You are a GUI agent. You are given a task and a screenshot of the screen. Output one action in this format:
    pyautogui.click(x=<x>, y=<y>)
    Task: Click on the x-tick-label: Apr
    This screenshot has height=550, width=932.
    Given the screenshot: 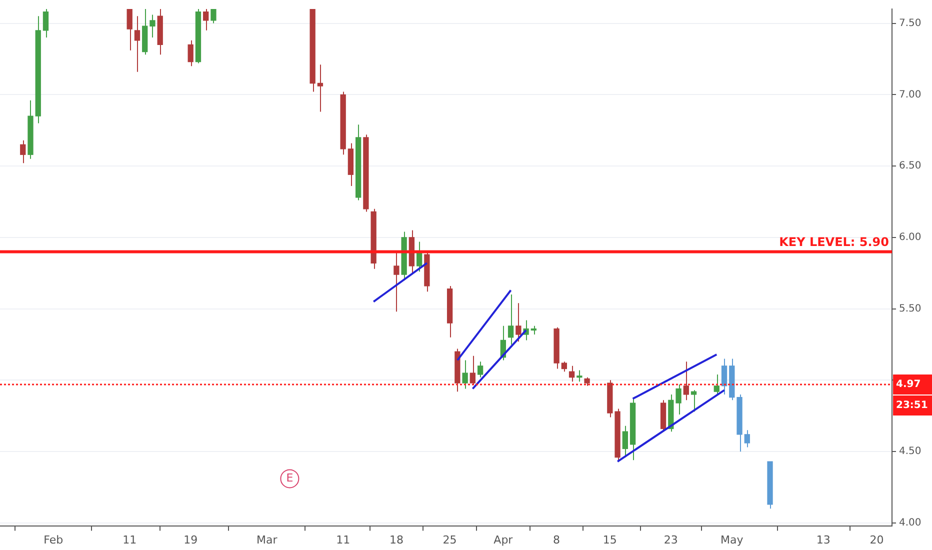 What is the action you would take?
    pyautogui.click(x=504, y=539)
    